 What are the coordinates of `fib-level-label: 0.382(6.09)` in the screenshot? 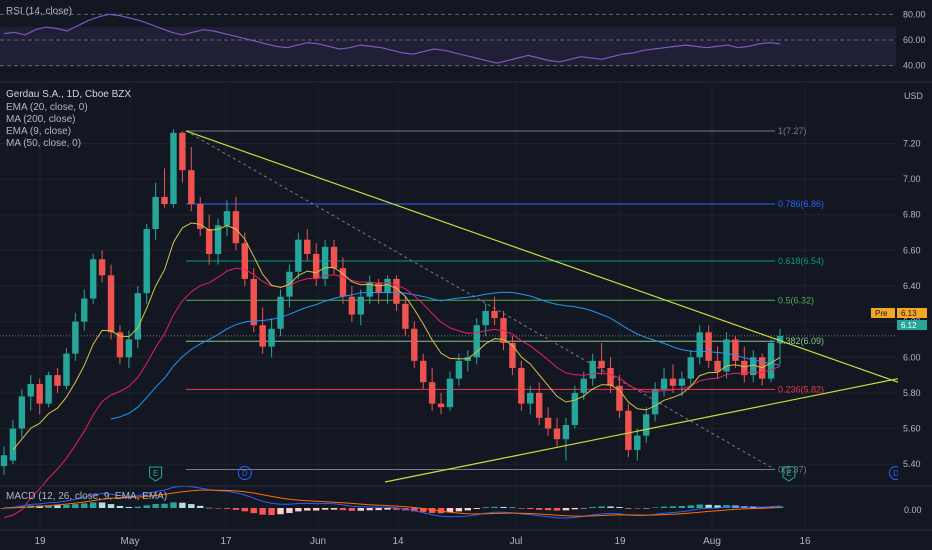 It's located at (801, 341).